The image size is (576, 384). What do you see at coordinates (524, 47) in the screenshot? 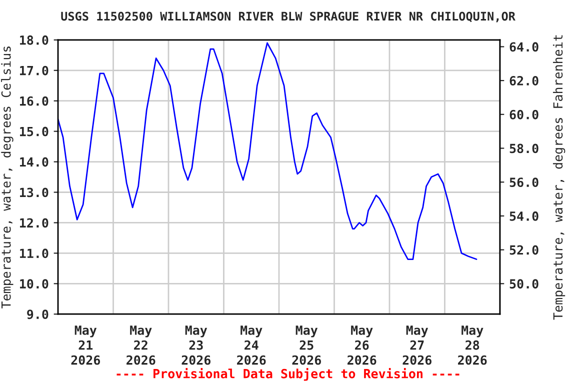
I see `y2-tick-label: 64.0` at bounding box center [524, 47].